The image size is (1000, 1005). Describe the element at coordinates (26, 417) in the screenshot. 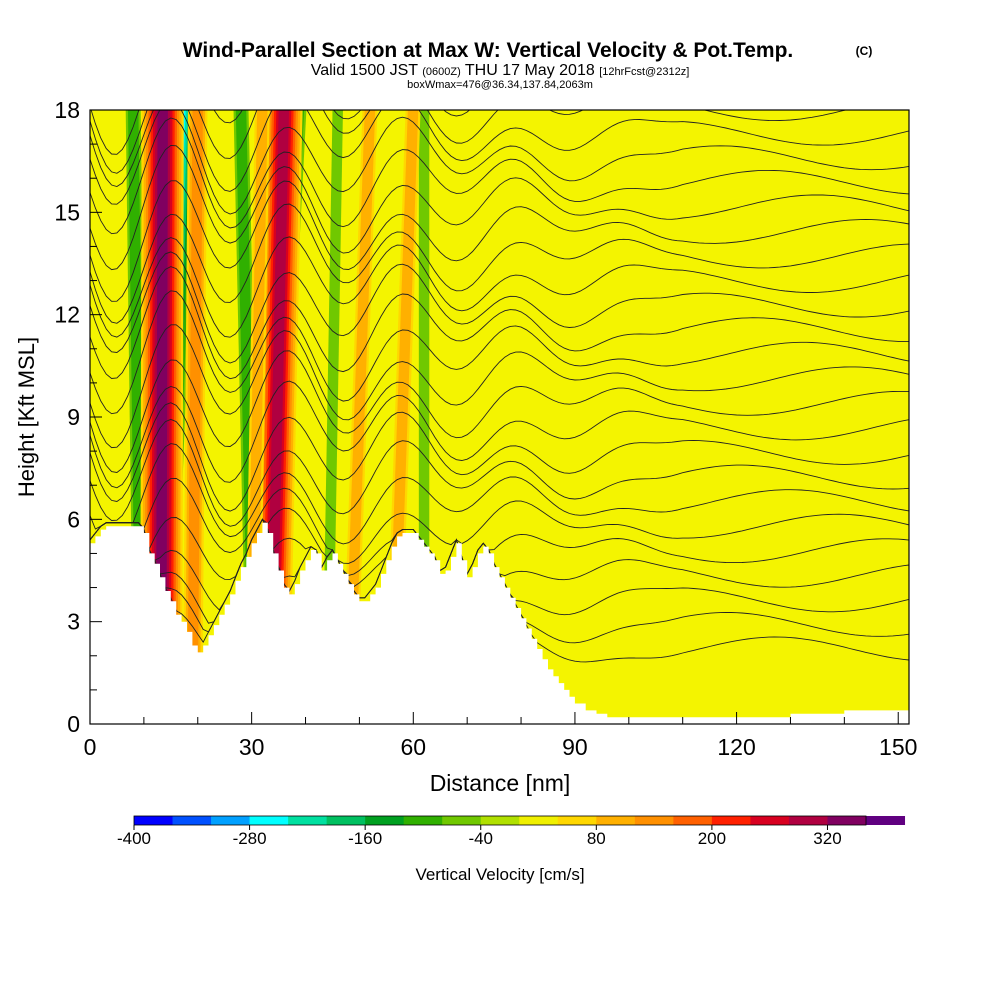

I see `y-axis-label: Height [Kft MSL]` at that location.